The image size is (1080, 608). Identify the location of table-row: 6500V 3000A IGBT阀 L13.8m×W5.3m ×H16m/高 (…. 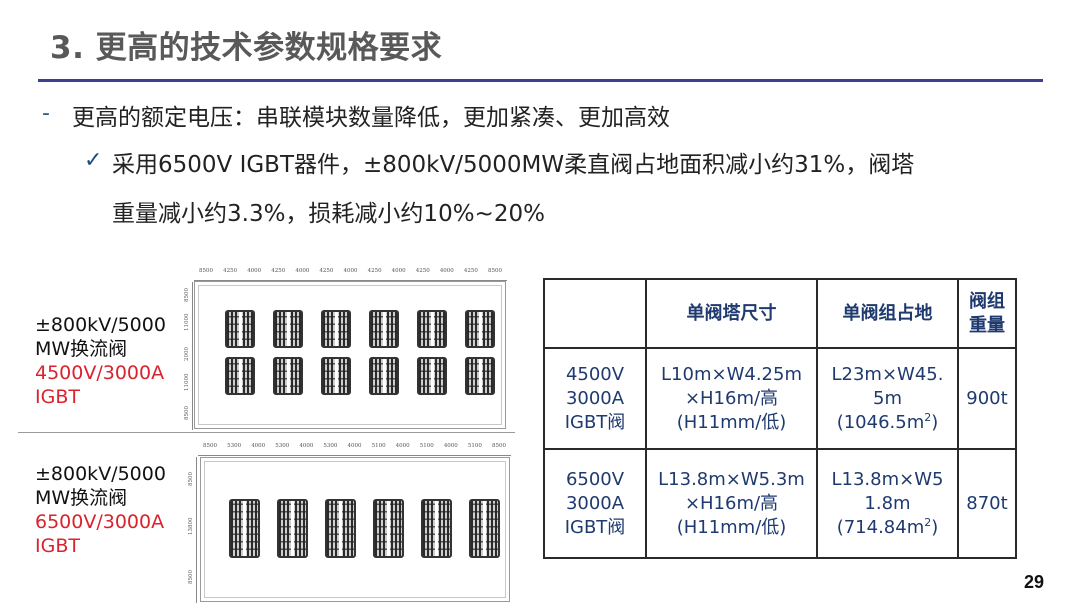
(780, 503).